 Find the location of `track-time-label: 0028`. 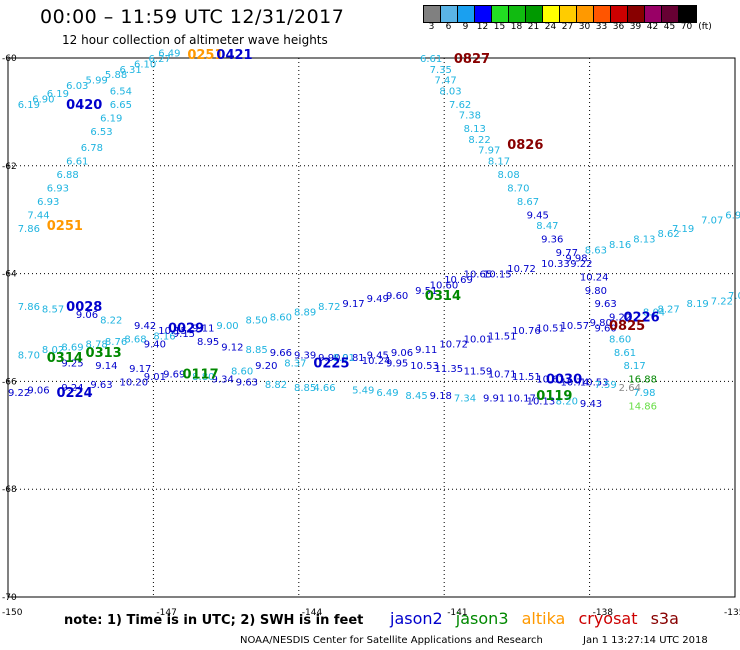

track-time-label: 0028 is located at coordinates (84, 307).